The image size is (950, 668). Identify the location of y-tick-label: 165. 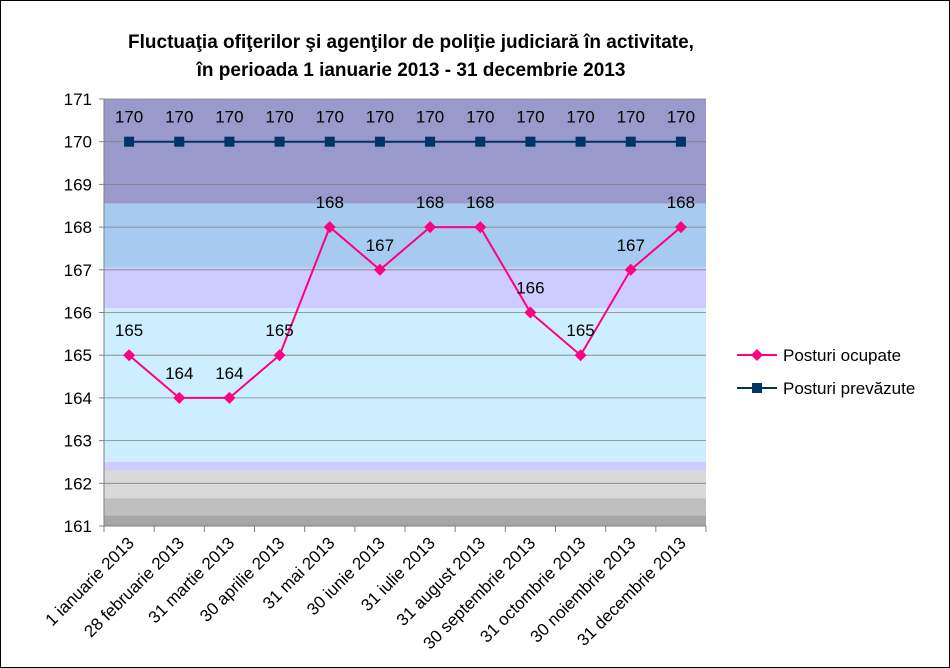
(78, 355).